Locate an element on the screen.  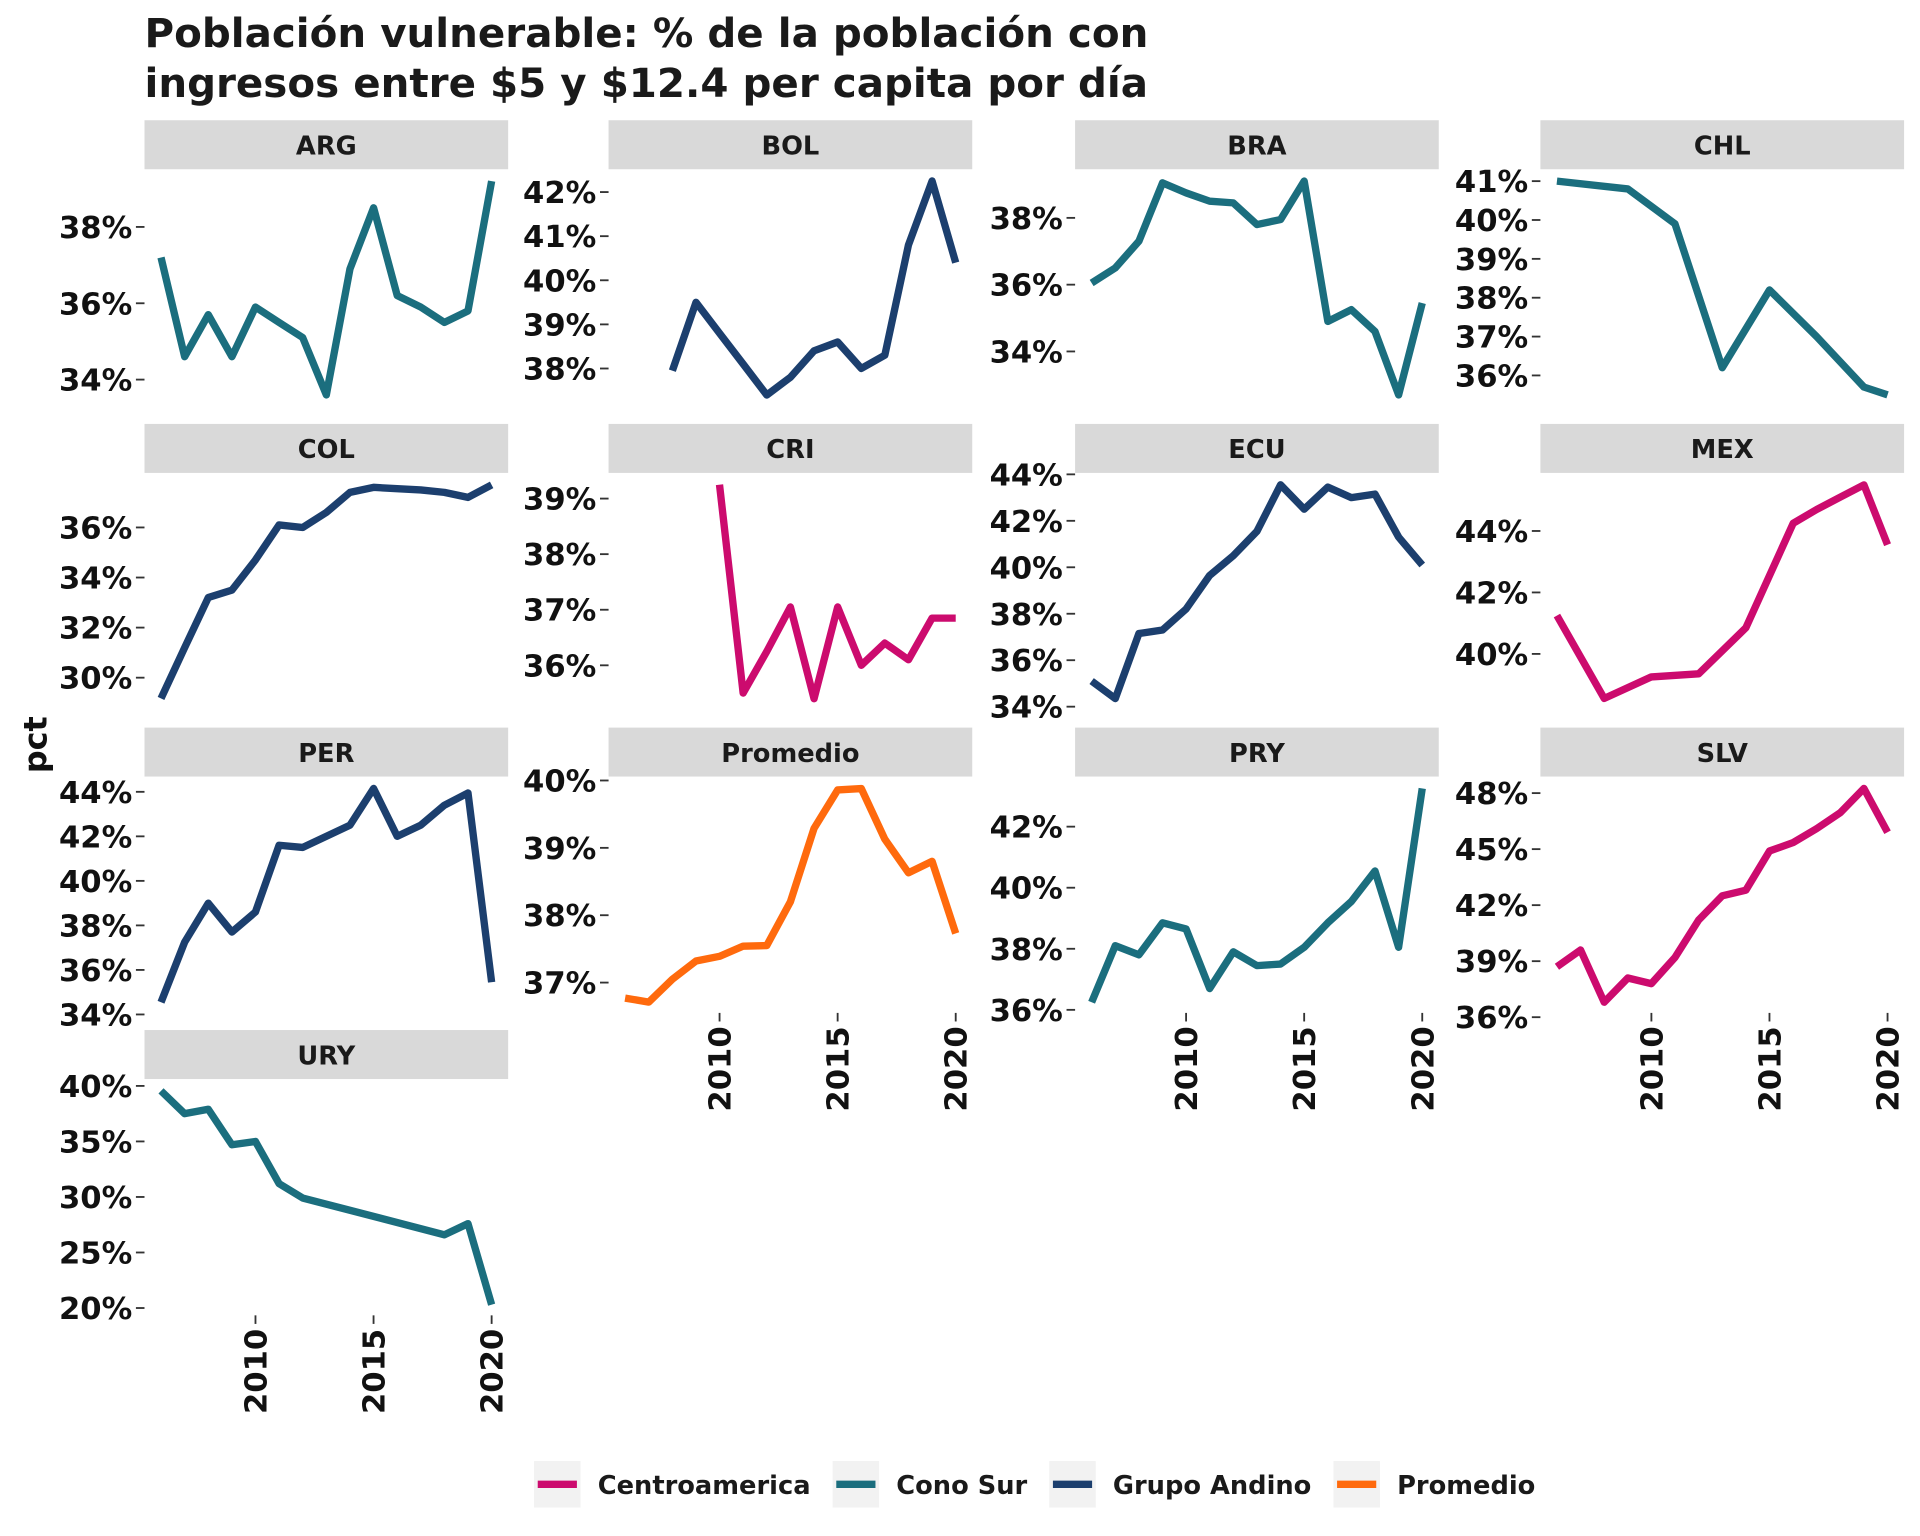
strip-label: ECU is located at coordinates (1256, 450).